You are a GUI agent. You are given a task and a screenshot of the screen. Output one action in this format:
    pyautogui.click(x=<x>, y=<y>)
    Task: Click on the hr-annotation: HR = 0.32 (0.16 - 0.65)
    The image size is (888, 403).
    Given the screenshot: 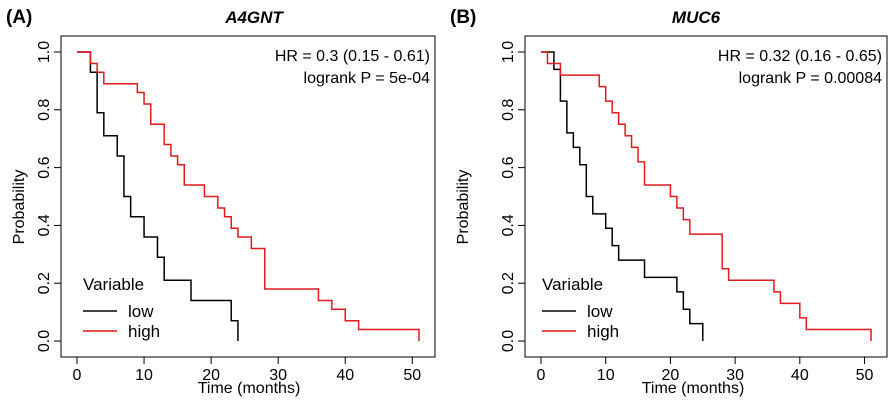 What is the action you would take?
    pyautogui.click(x=800, y=56)
    